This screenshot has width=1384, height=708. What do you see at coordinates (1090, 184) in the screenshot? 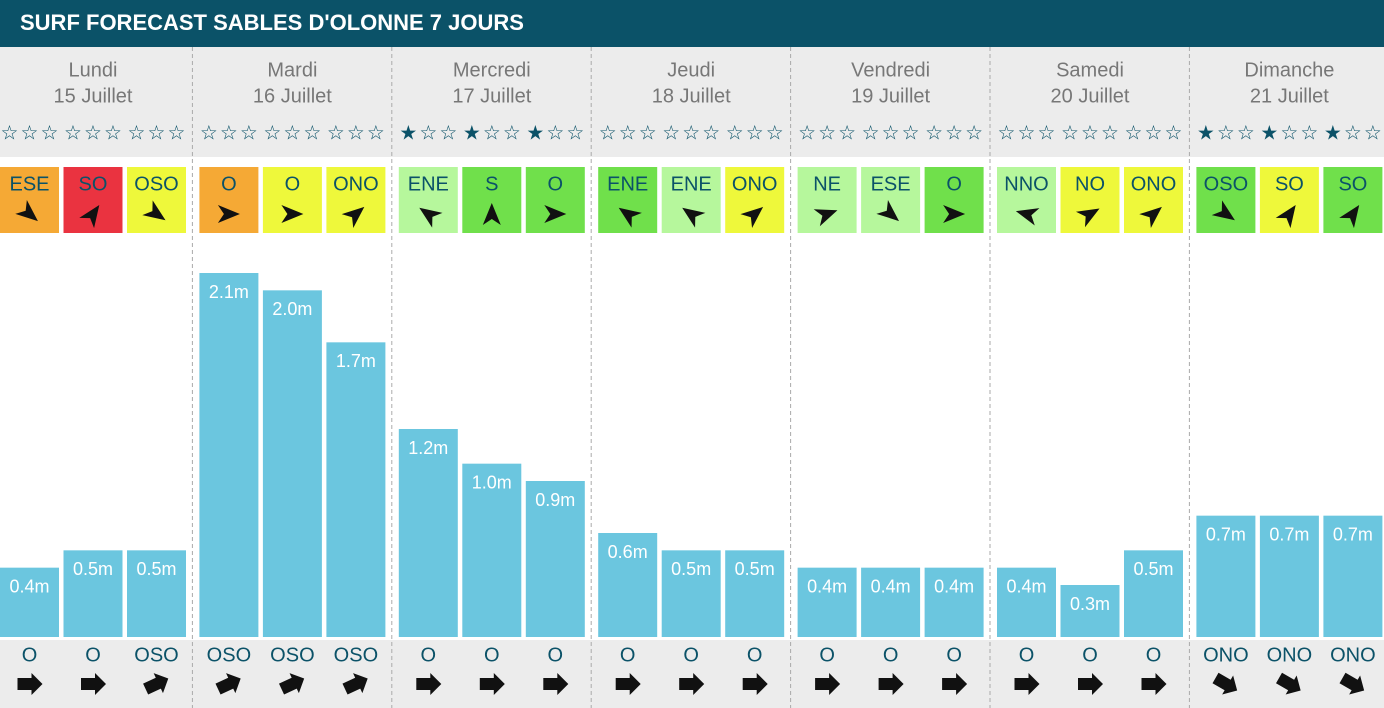
I see `wind-direction: NO` at bounding box center [1090, 184].